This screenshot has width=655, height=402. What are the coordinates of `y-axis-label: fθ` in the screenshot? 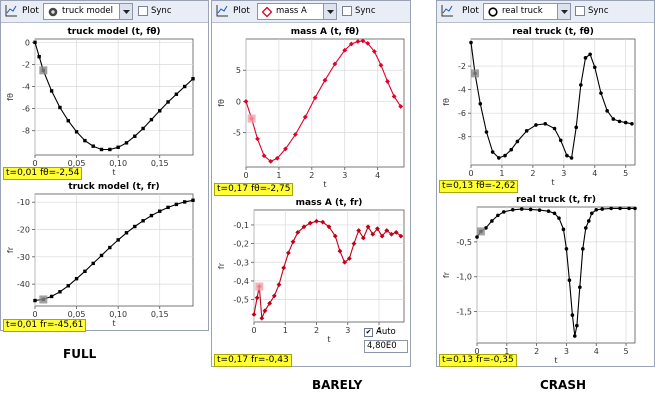 It's located at (10, 97).